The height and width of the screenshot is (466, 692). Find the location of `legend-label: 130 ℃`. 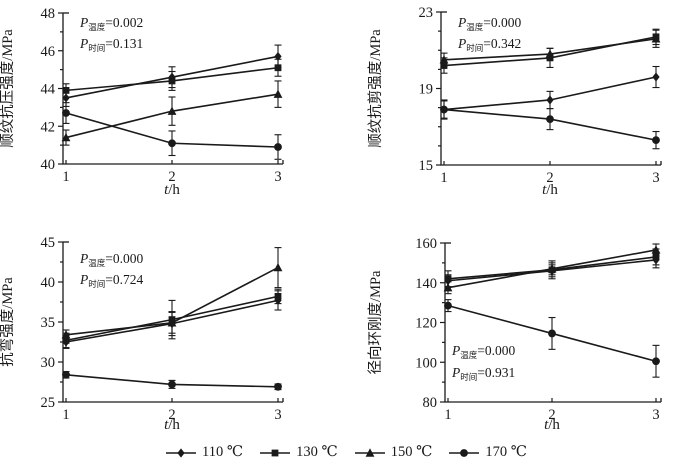

legend-label: 130 ℃ is located at coordinates (317, 452).